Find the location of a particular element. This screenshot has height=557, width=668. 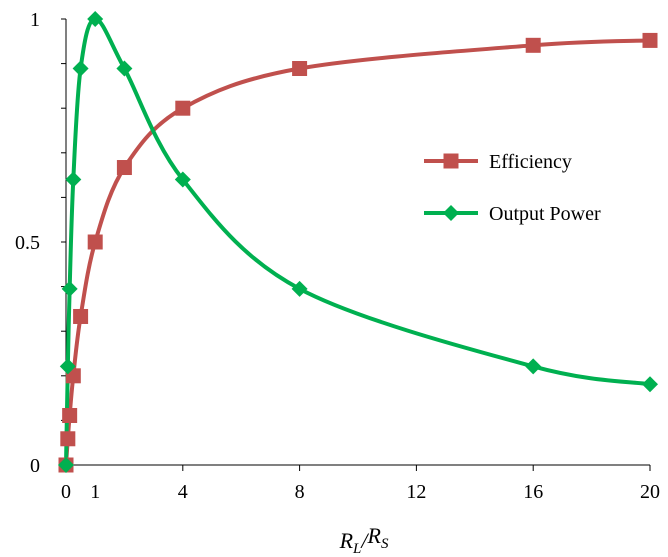

x-tick-label: 0 is located at coordinates (66, 492).